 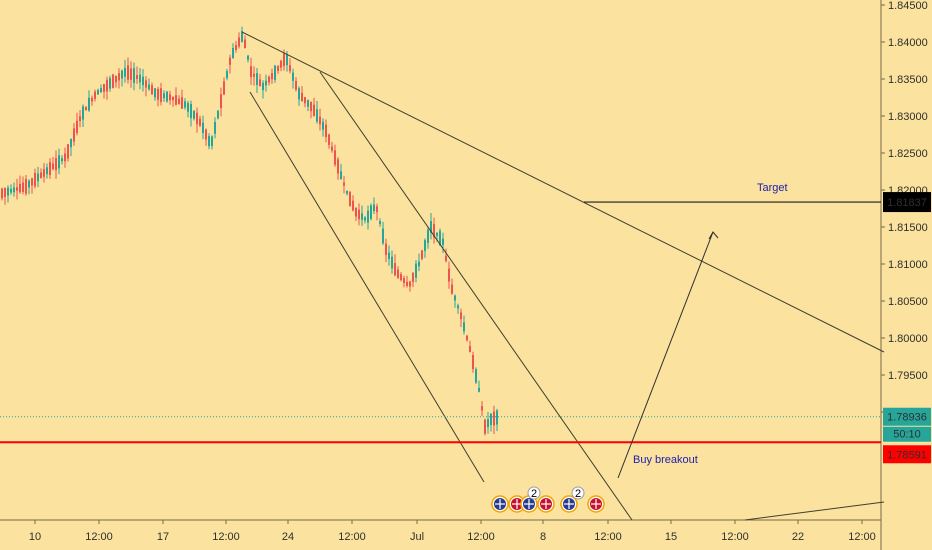 What do you see at coordinates (907, 418) in the screenshot?
I see `current-price-tag: 1.78936` at bounding box center [907, 418].